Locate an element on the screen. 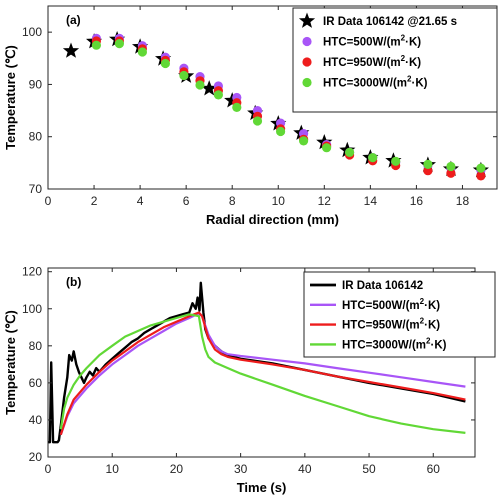 Image resolution: width=500 pixels, height=502 pixels. x-tick-label: 8 is located at coordinates (232, 201).